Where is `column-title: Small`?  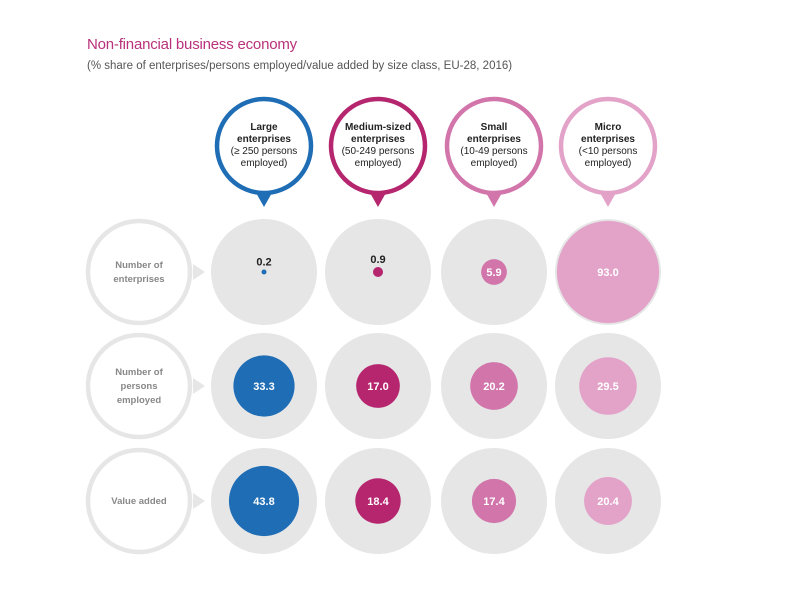 column-title: Small is located at coordinates (494, 127).